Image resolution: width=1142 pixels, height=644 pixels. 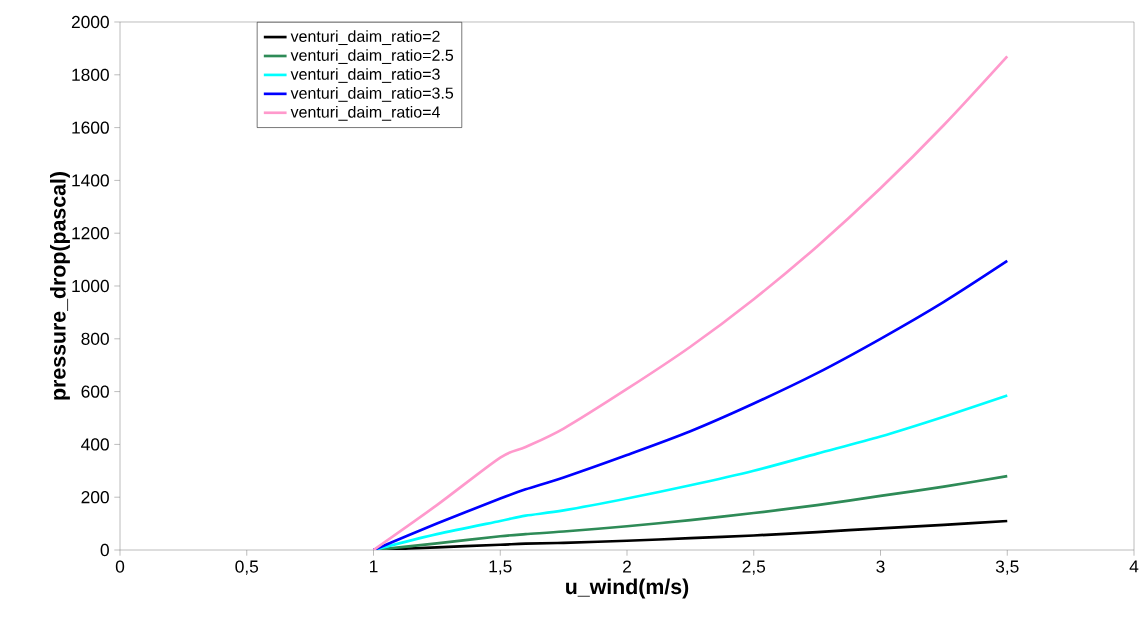 What do you see at coordinates (365, 75) in the screenshot?
I see `legend-label: venturi_daim_ratio=3` at bounding box center [365, 75].